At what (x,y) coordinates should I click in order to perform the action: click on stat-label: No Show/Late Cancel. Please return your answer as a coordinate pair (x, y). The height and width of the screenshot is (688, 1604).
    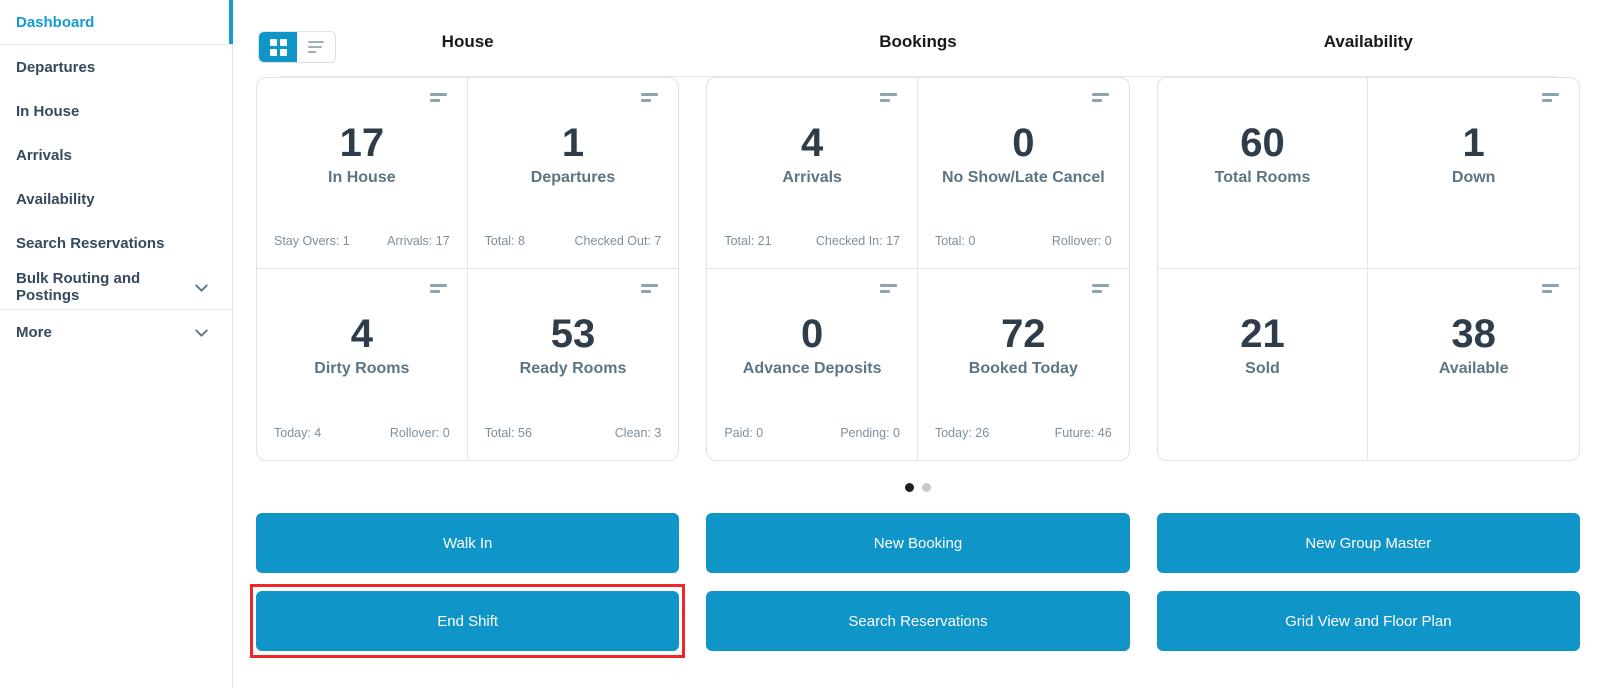
    Looking at the image, I should click on (1023, 177).